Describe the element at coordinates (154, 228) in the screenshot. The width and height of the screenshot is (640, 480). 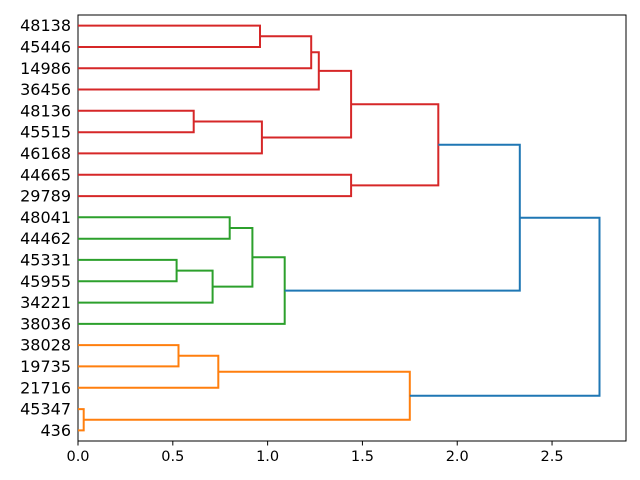
I see `dendrogram-link-g1` at that location.